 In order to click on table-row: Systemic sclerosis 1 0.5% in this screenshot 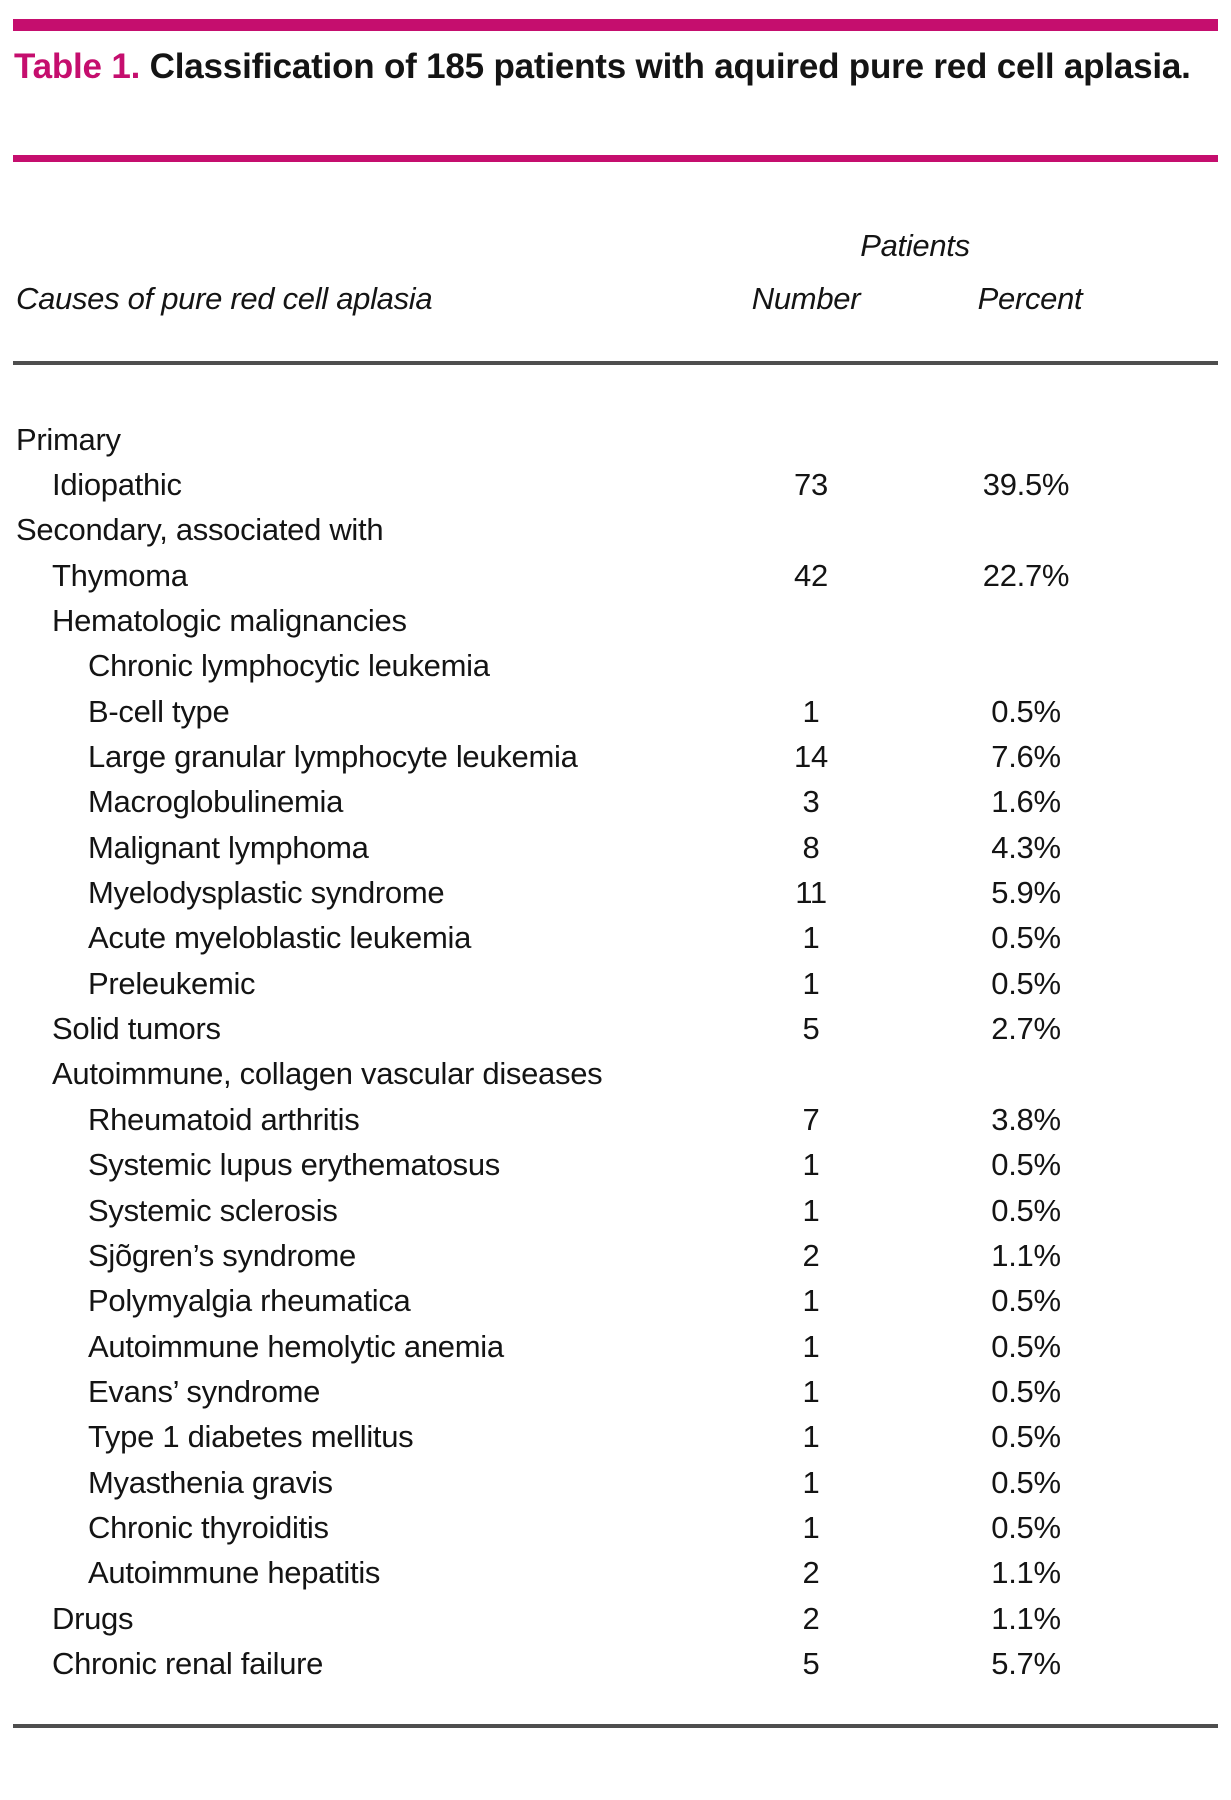, I will do `click(616, 1210)`.